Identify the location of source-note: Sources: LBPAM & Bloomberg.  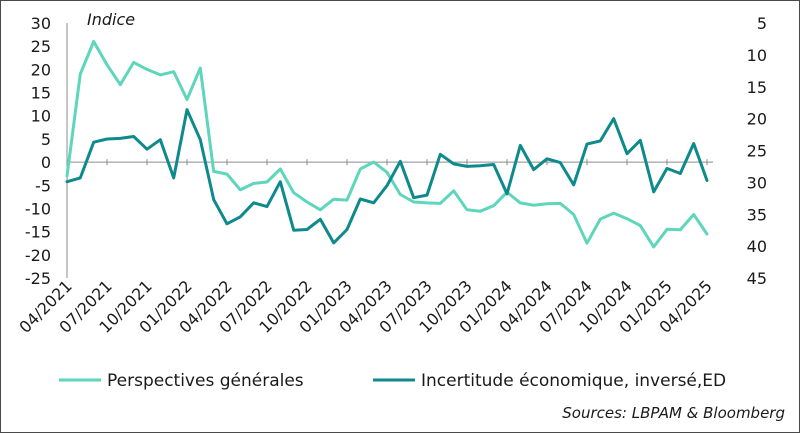
(673, 413).